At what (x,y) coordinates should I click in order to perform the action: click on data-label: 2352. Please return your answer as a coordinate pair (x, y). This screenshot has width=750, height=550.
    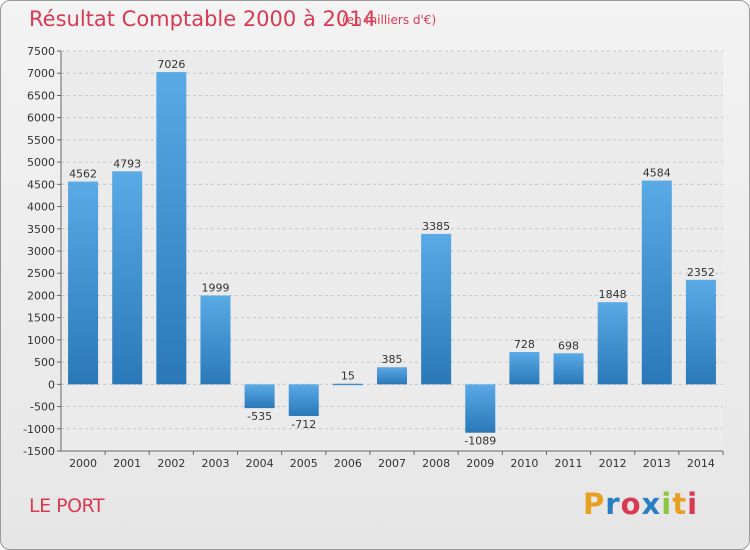
    Looking at the image, I should click on (701, 272).